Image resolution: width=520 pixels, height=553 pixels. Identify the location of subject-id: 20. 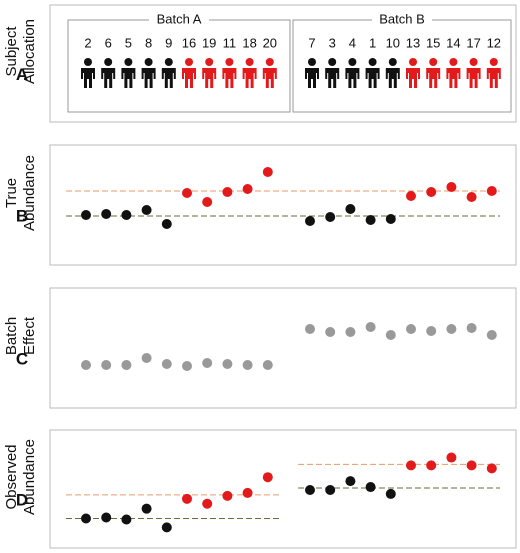
(270, 42).